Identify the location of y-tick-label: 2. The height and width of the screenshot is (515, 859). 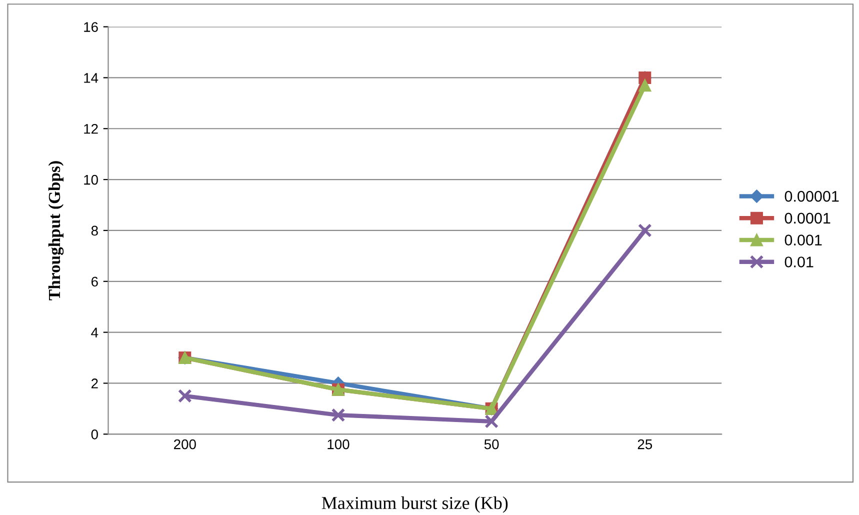
(94, 383).